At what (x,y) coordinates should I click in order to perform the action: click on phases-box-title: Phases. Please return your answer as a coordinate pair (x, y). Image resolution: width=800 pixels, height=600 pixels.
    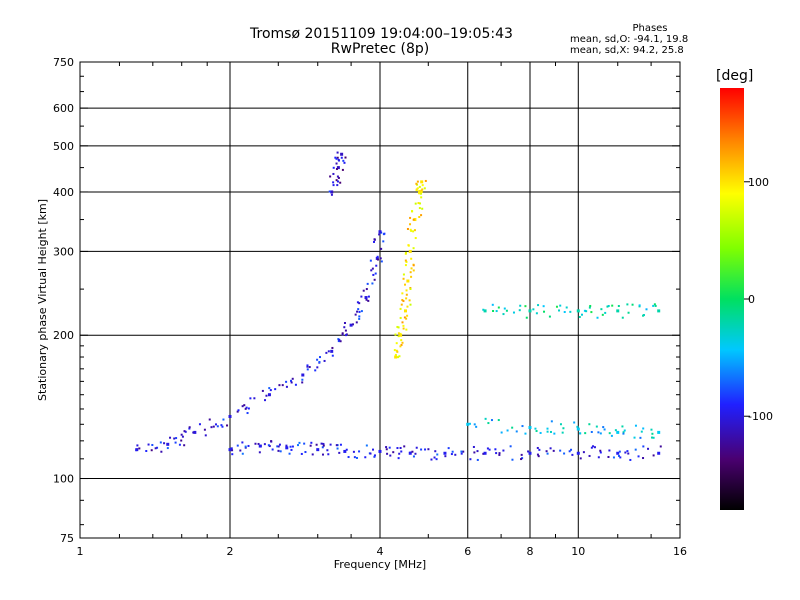
    Looking at the image, I should click on (650, 28).